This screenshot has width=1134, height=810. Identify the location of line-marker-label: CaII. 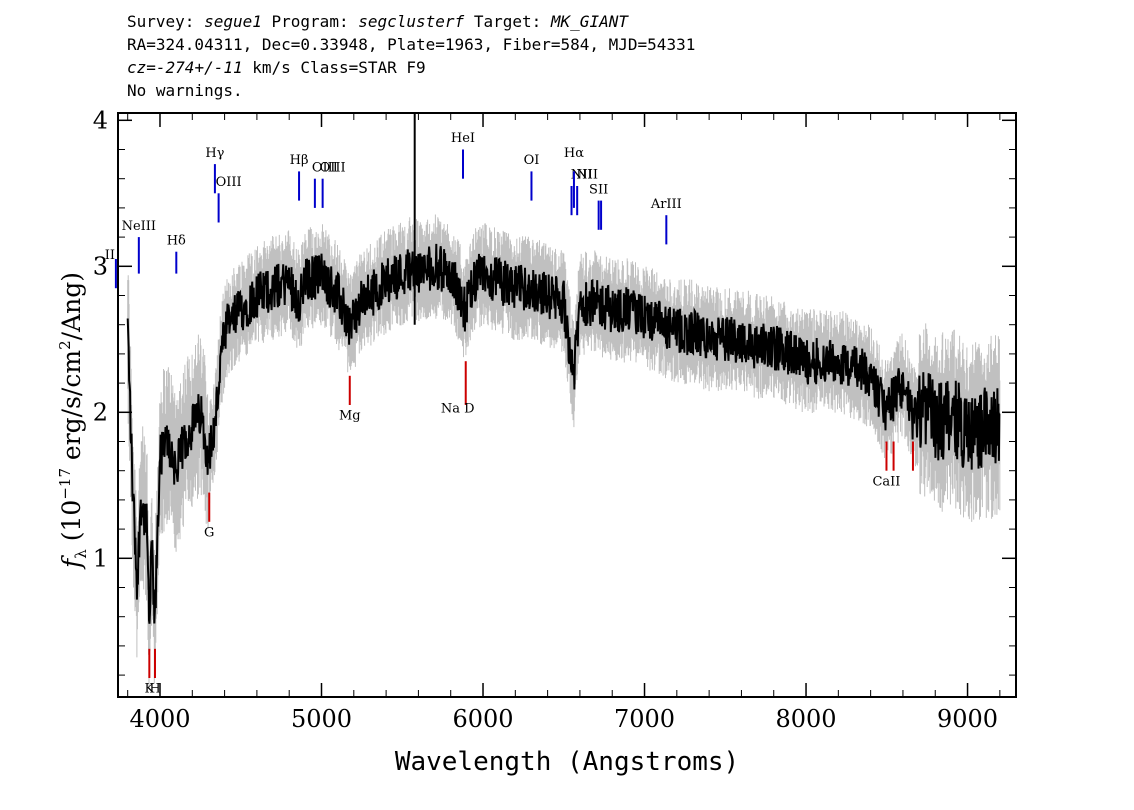
(886, 481).